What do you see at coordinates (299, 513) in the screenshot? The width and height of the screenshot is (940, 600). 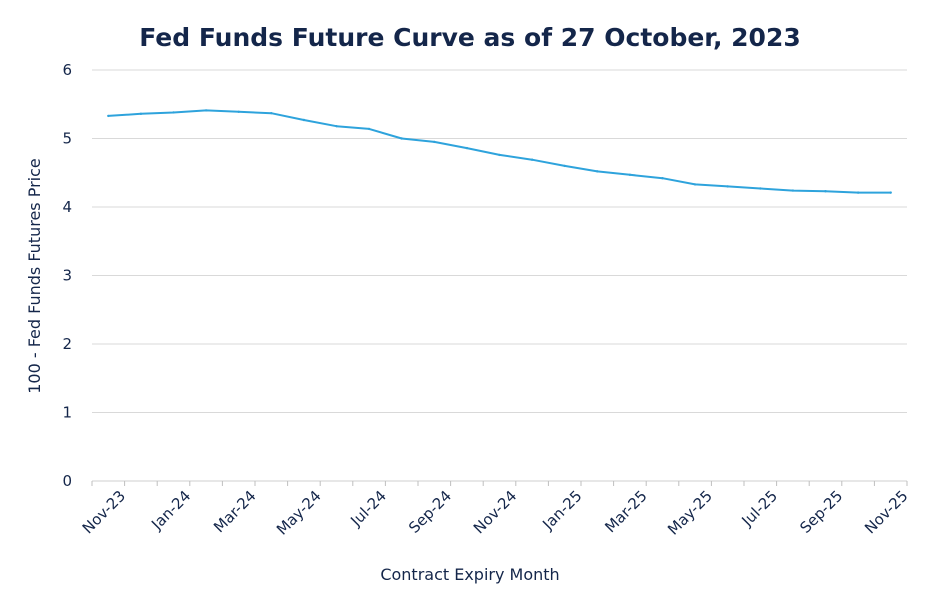 I see `x-tick-label: May-24` at bounding box center [299, 513].